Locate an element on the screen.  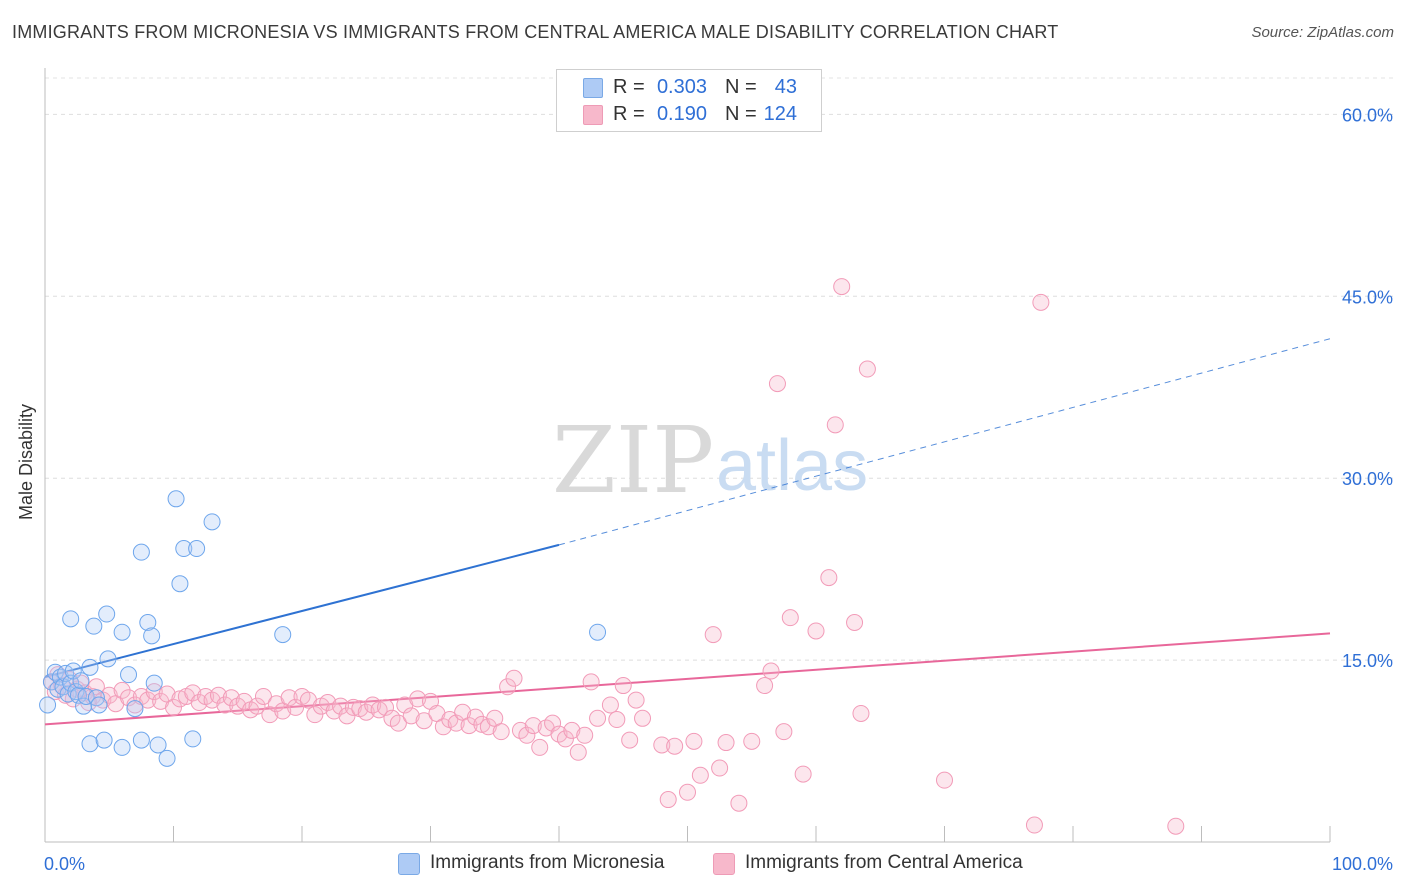
trend-line-central-america is located at coordinates (687, 679).